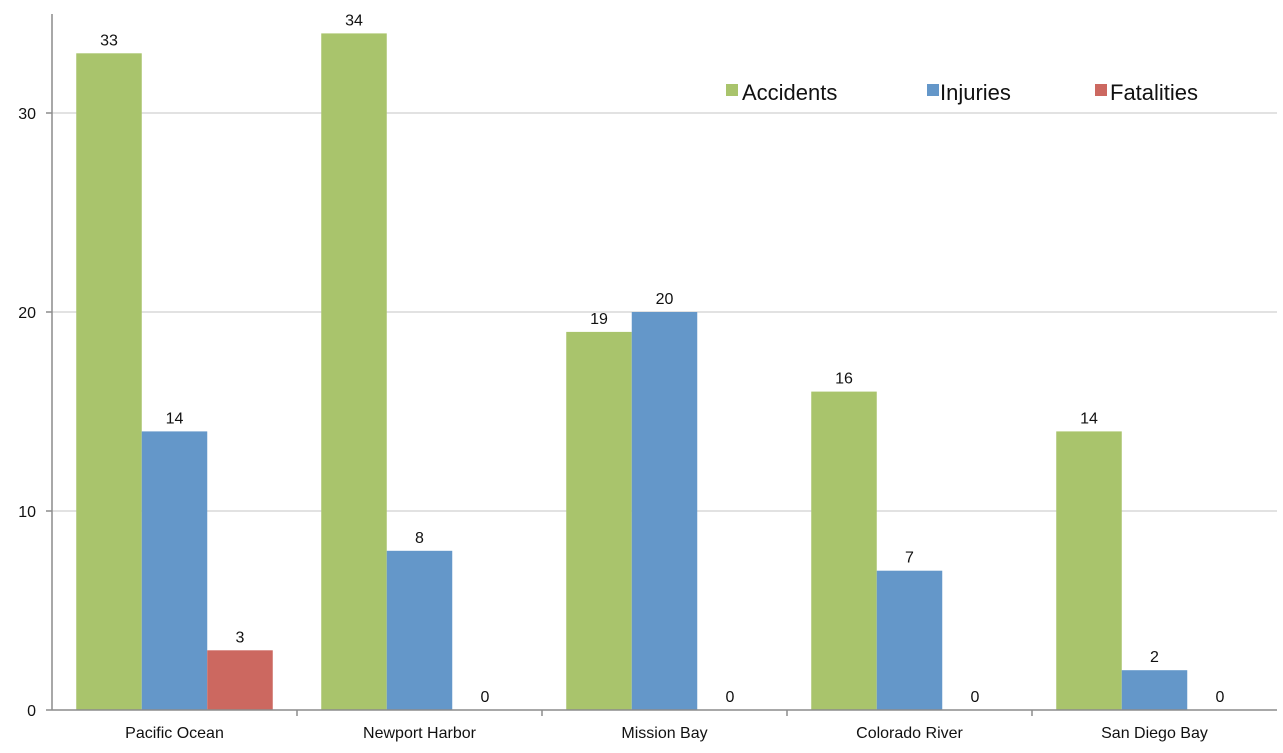 Image resolution: width=1283 pixels, height=753 pixels. Describe the element at coordinates (419, 538) in the screenshot. I see `data-label: 8` at that location.